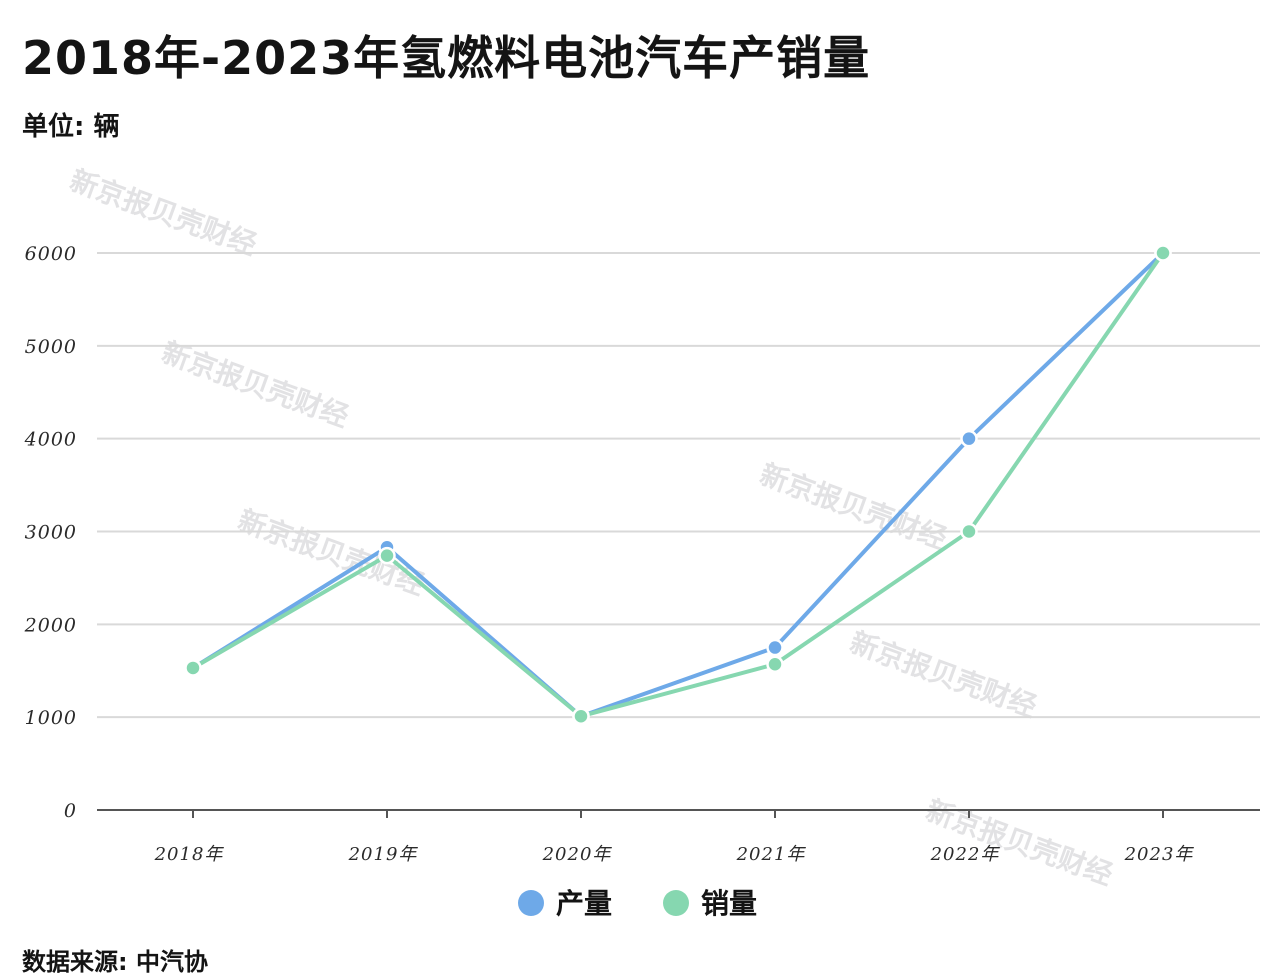 The image size is (1288, 977). What do you see at coordinates (446, 58) in the screenshot?
I see `chart-title: 2018年-2023年氢燃料电池汽车产销量` at bounding box center [446, 58].